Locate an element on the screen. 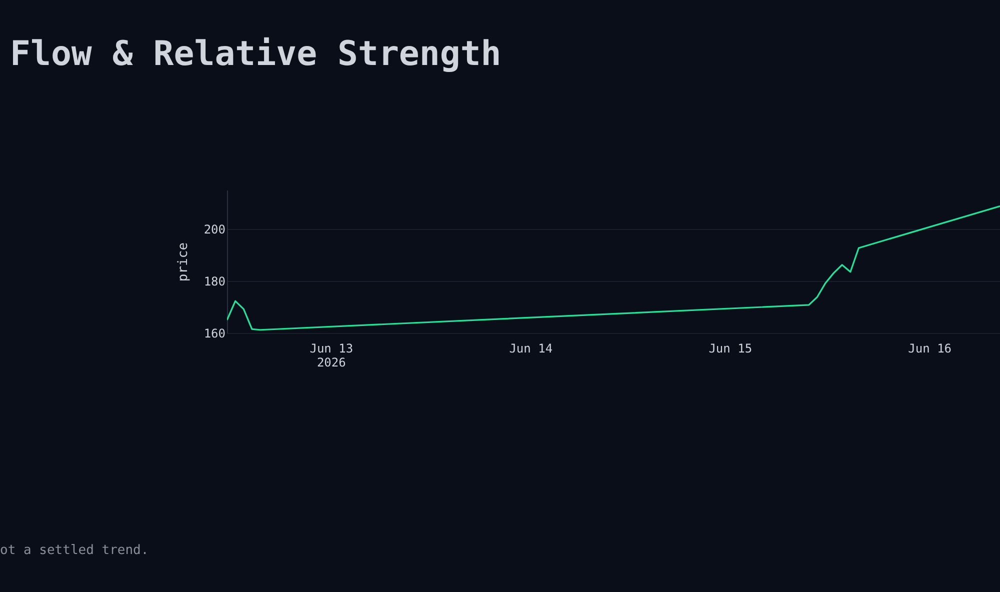  text: ot a settled trend. is located at coordinates (74, 550).